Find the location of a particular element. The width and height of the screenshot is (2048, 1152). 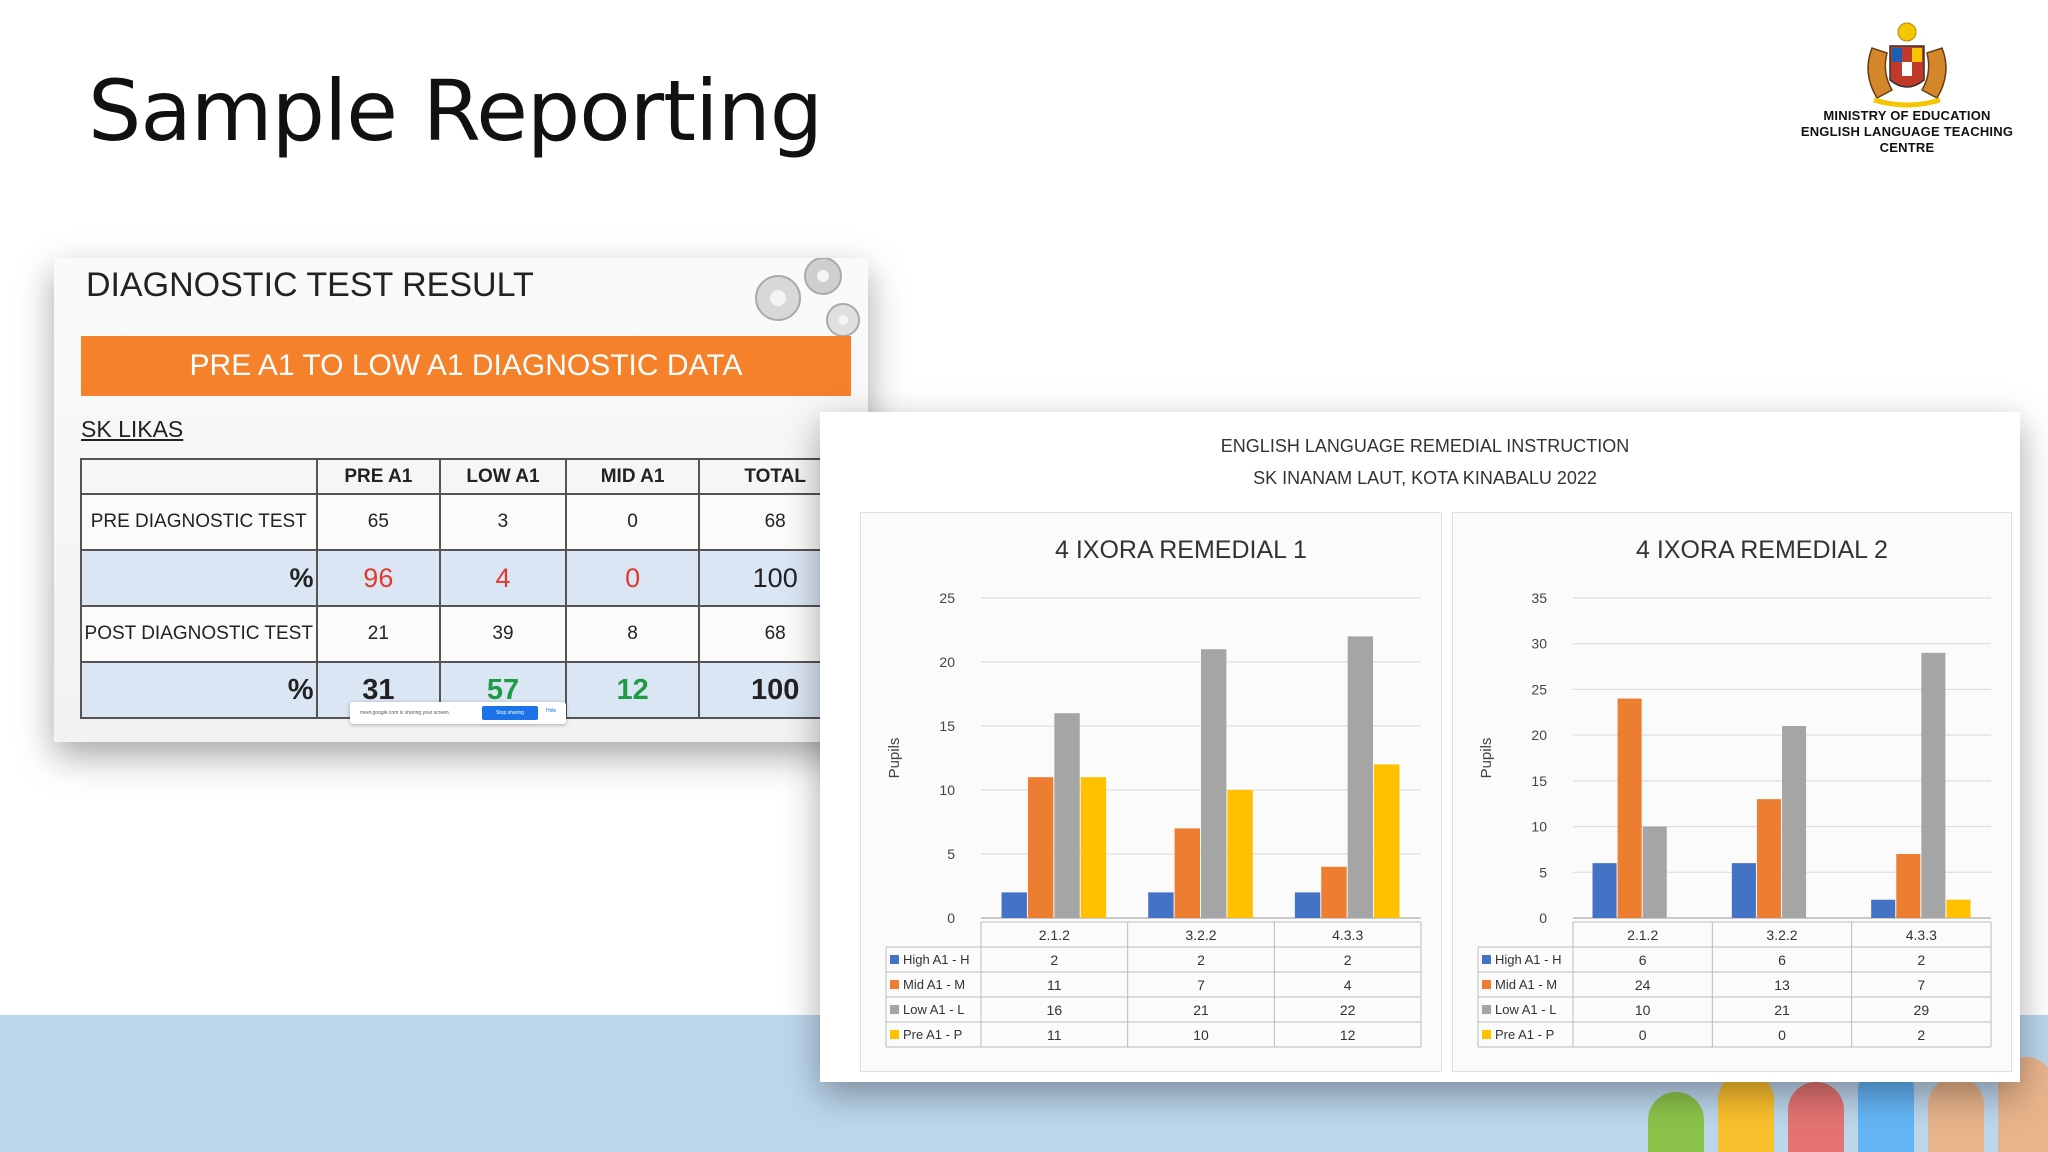

table-row: POST DIAGNOSTIC TEST 21 39 8 68 is located at coordinates (466, 634).